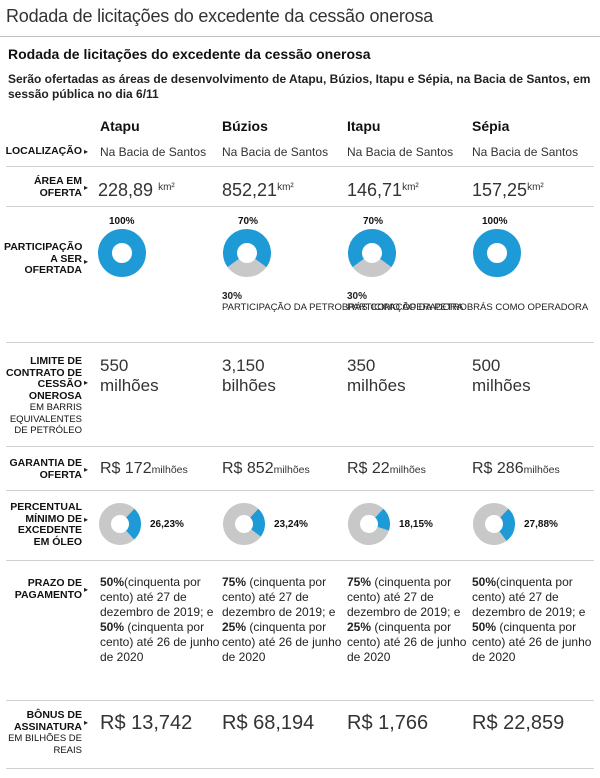 This screenshot has width=600, height=778. I want to click on percentual-sepia-value-segment, so click(506, 524).